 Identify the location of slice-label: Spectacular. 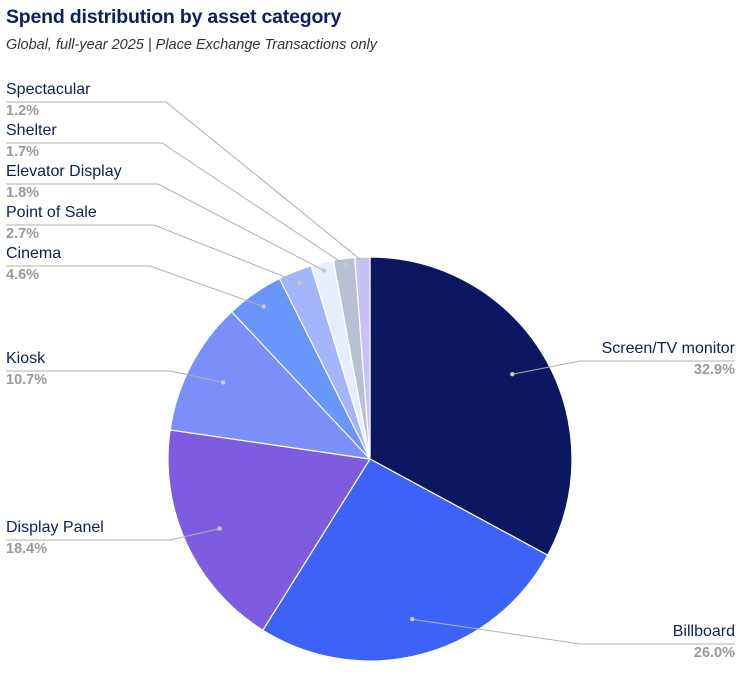
(48, 89).